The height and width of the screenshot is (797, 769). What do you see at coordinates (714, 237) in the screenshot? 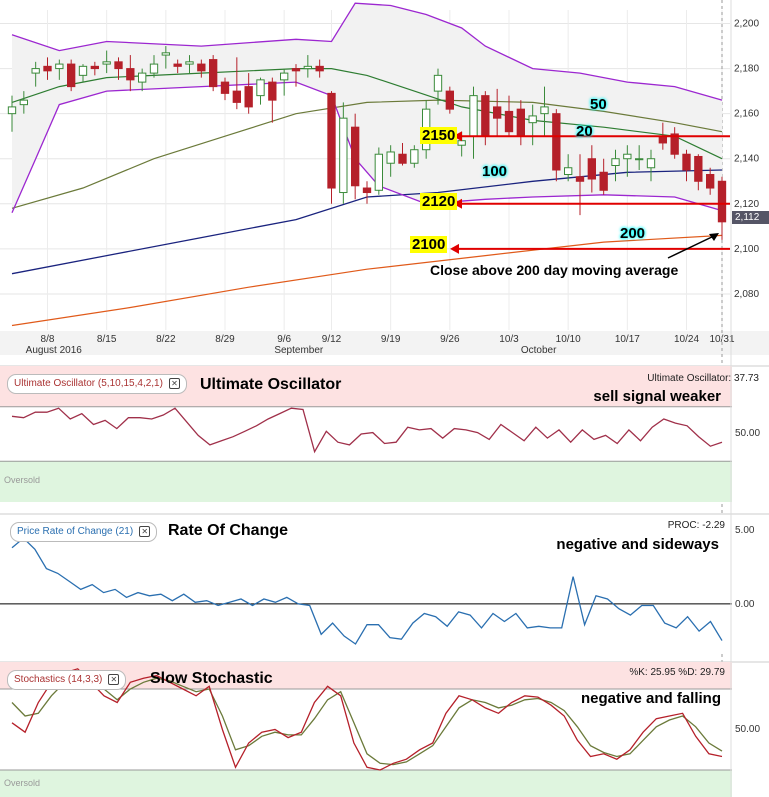
I see `annotation-arrow-head` at bounding box center [714, 237].